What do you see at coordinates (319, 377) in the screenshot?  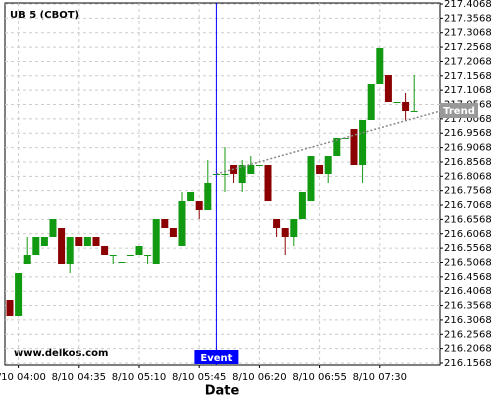 I see `x-tick-label: 8/10 06:55` at bounding box center [319, 377].